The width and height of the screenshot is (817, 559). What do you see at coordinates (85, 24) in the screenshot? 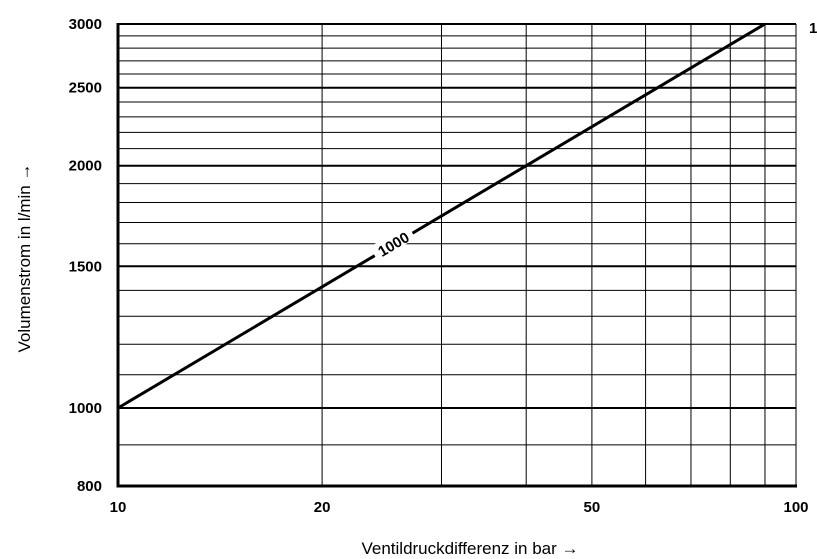
I see `y-tick-label: 3000` at bounding box center [85, 24].